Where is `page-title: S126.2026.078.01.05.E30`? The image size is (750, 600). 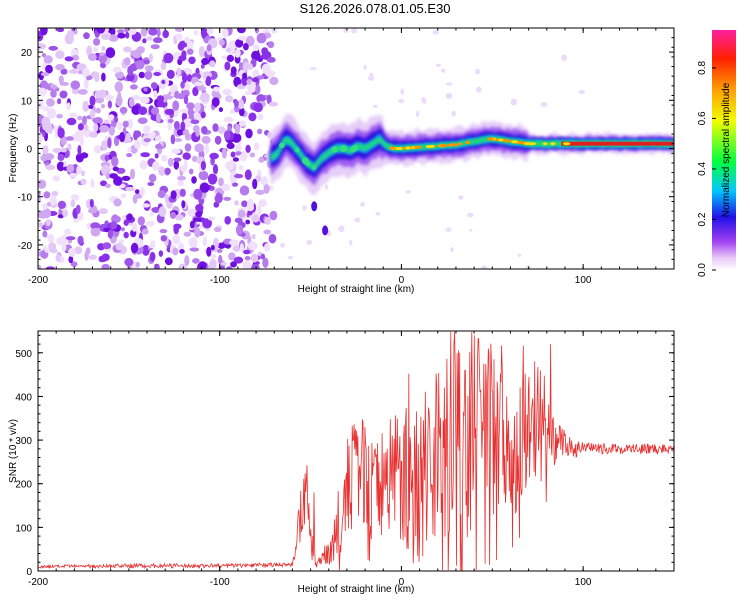 page-title: S126.2026.078.01.05.E30 is located at coordinates (375, 8).